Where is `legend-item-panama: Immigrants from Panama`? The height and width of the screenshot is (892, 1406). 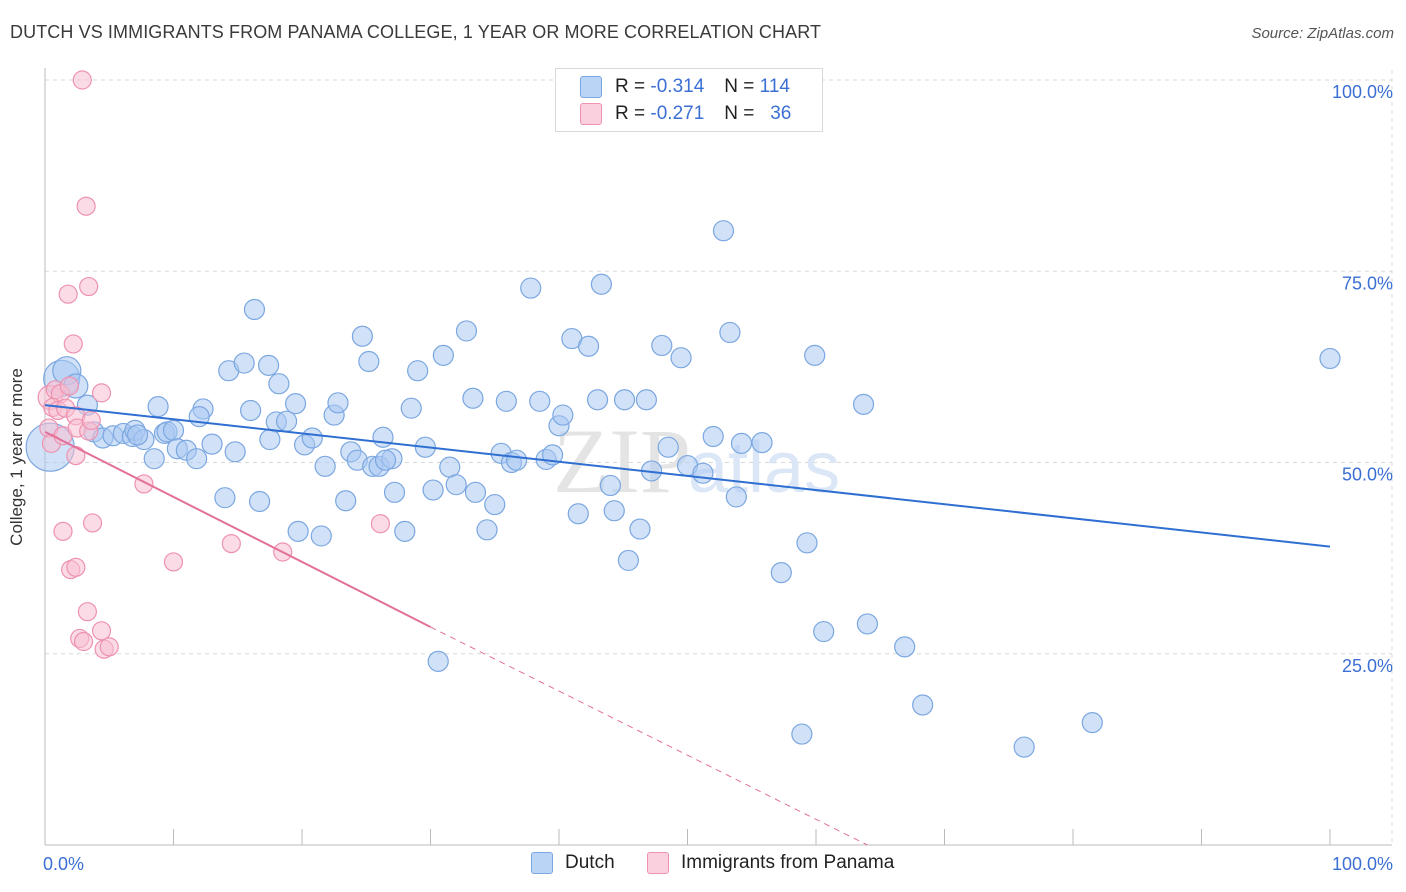
legend-item-panama: Immigrants from Panama is located at coordinates (770, 863).